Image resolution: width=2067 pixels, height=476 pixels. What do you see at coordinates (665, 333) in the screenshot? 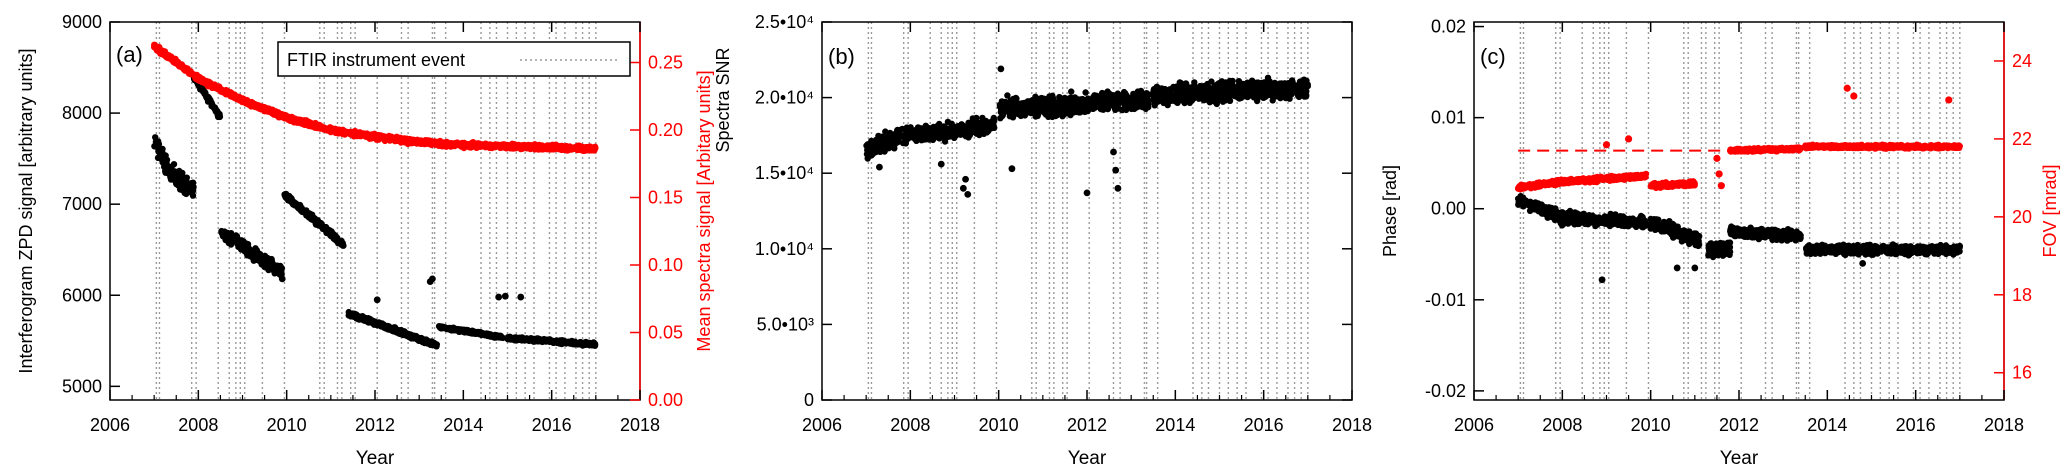
I see `right-tick-label: 0.05` at bounding box center [665, 333].